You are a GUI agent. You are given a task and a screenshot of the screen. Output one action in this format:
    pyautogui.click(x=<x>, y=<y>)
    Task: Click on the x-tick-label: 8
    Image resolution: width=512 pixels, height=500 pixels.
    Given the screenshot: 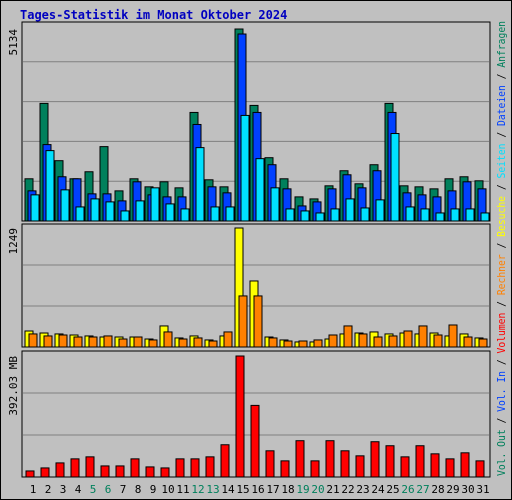 What is the action you would take?
    pyautogui.click(x=138, y=489)
    